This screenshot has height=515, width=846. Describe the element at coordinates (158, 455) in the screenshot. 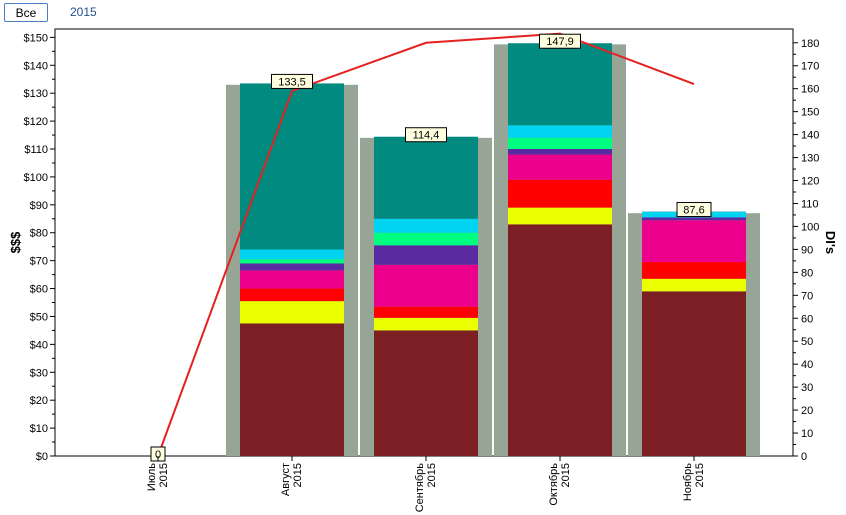

I see `total-label: 0` at that location.